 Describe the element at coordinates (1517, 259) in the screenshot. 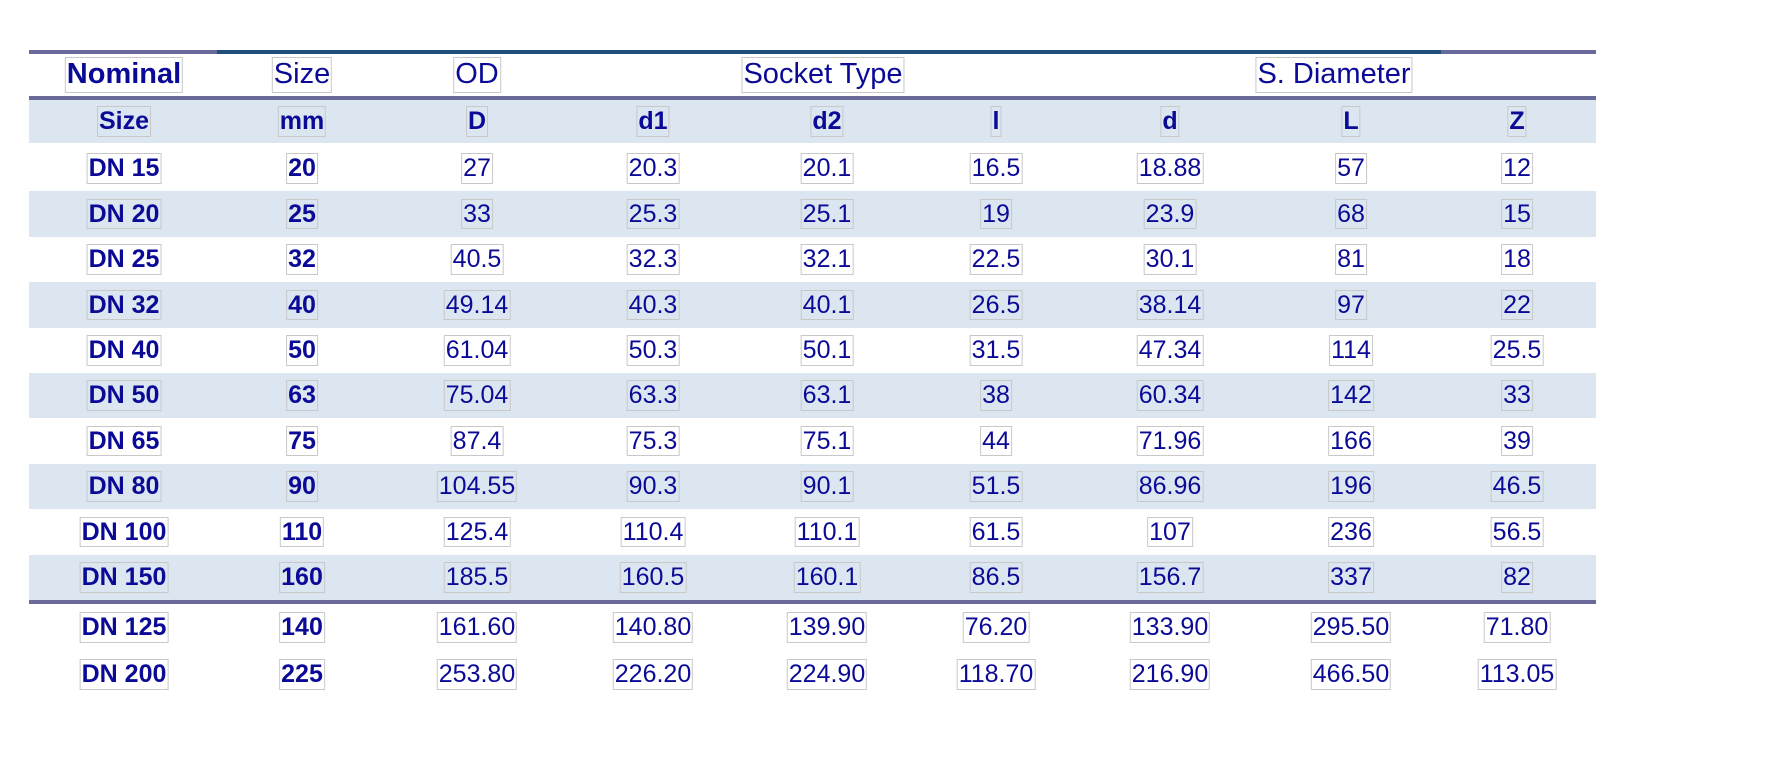

I see `cell-Z: 18` at that location.